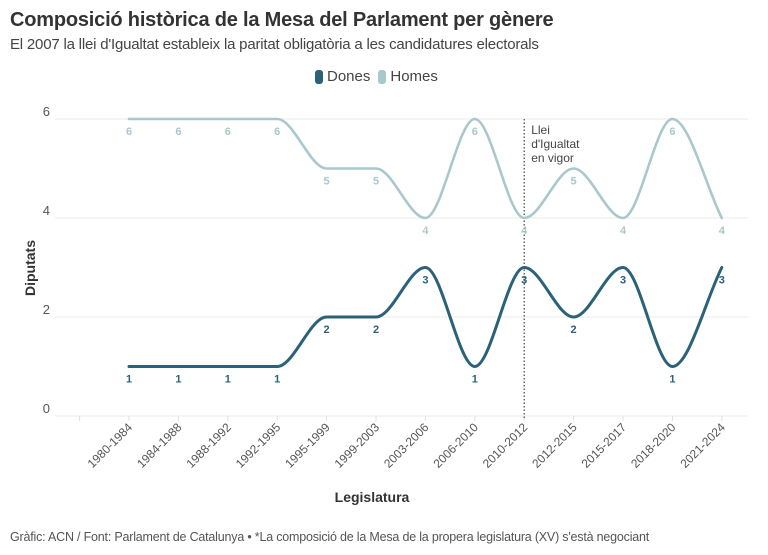 The height and width of the screenshot is (555, 768). I want to click on x-tick-label: 1988-1992, so click(208, 445).